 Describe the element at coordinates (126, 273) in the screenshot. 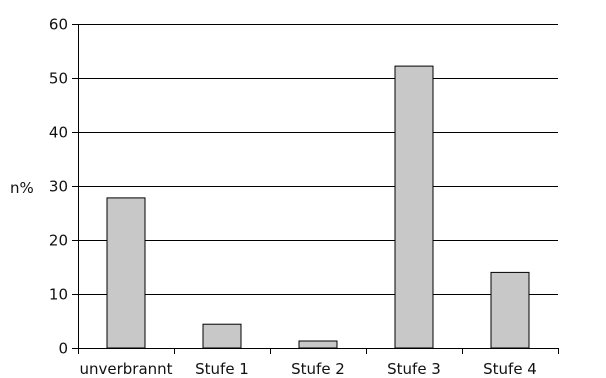

I see `bar-unverbrannt` at that location.